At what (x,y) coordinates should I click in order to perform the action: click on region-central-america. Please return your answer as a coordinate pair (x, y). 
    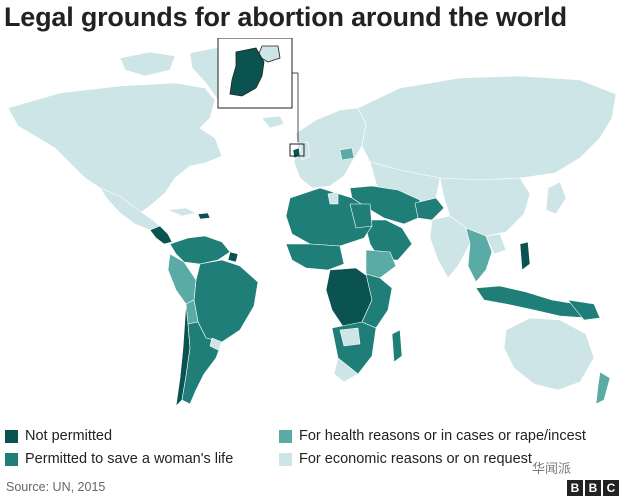
    Looking at the image, I should click on (161, 235).